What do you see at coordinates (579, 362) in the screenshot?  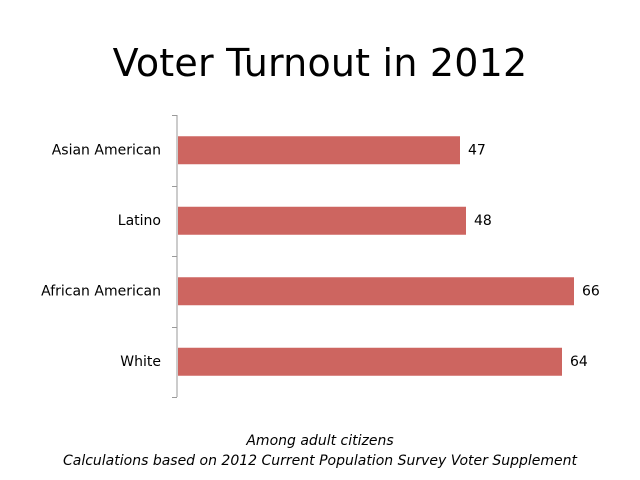 I see `data-label: 64` at bounding box center [579, 362].